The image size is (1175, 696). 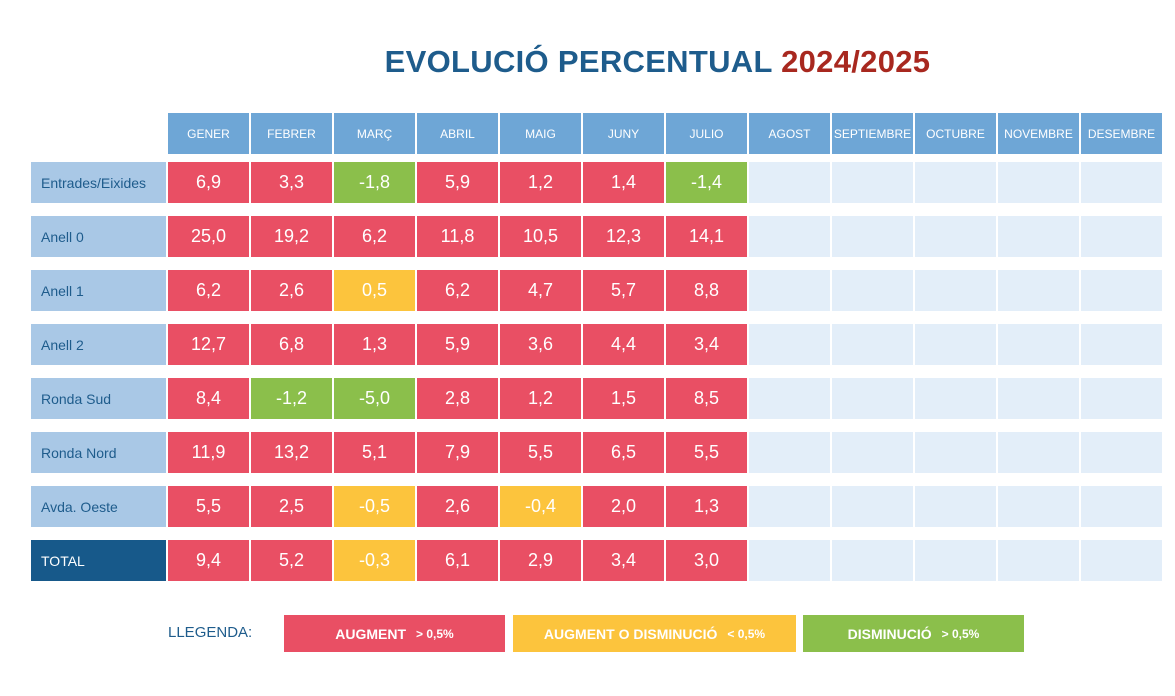 I want to click on value-cell: -1,4, so click(x=706, y=182).